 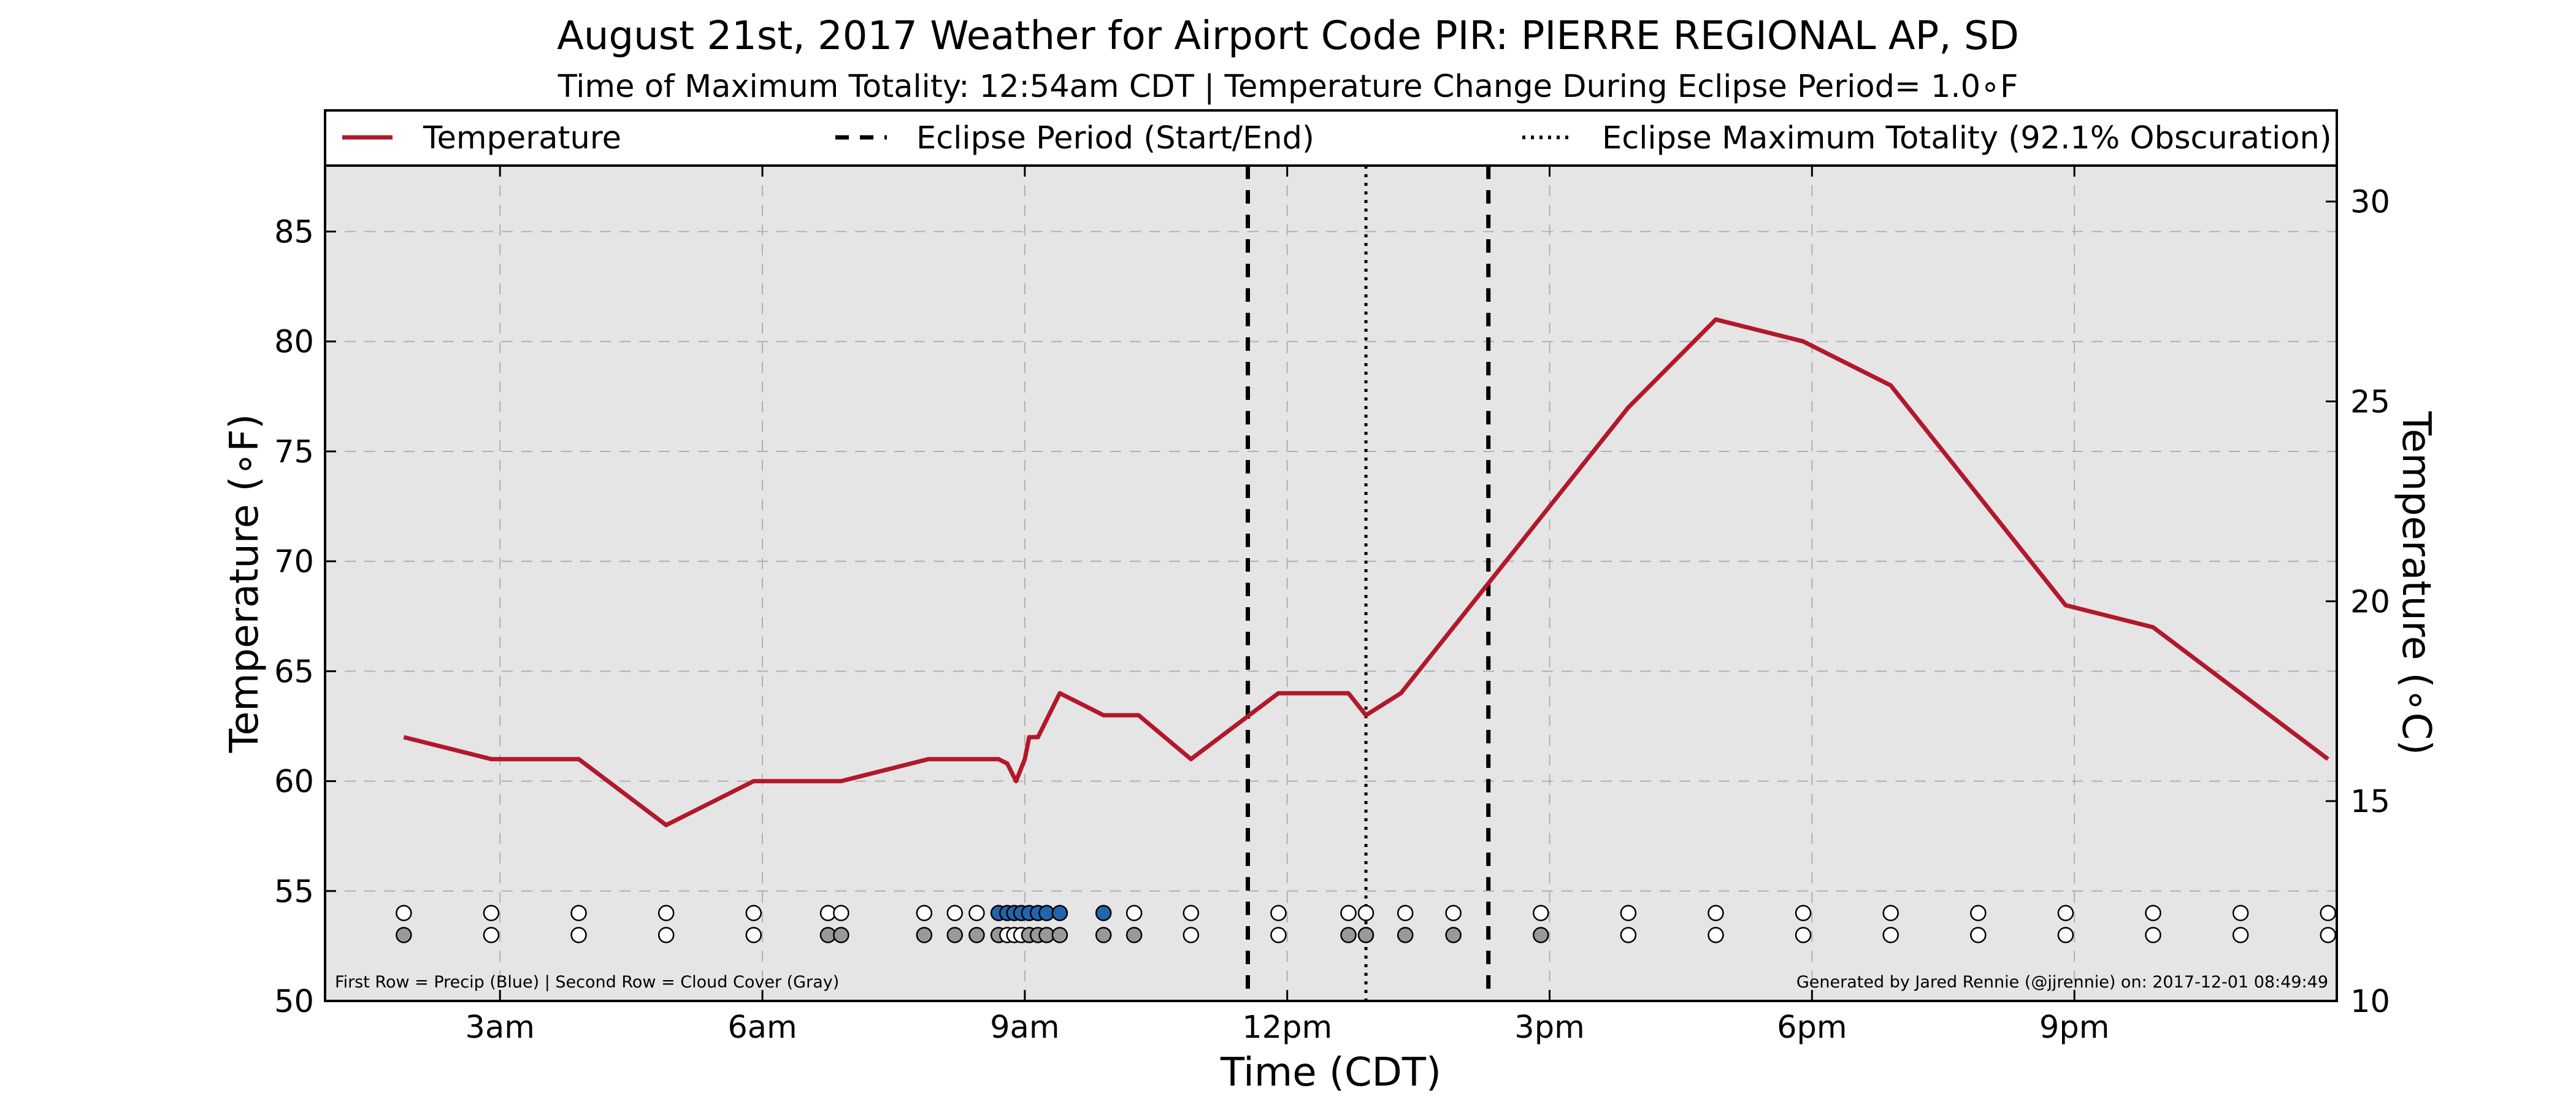 What do you see at coordinates (522, 138) in the screenshot?
I see `legend-temperature-label: Temperature` at bounding box center [522, 138].